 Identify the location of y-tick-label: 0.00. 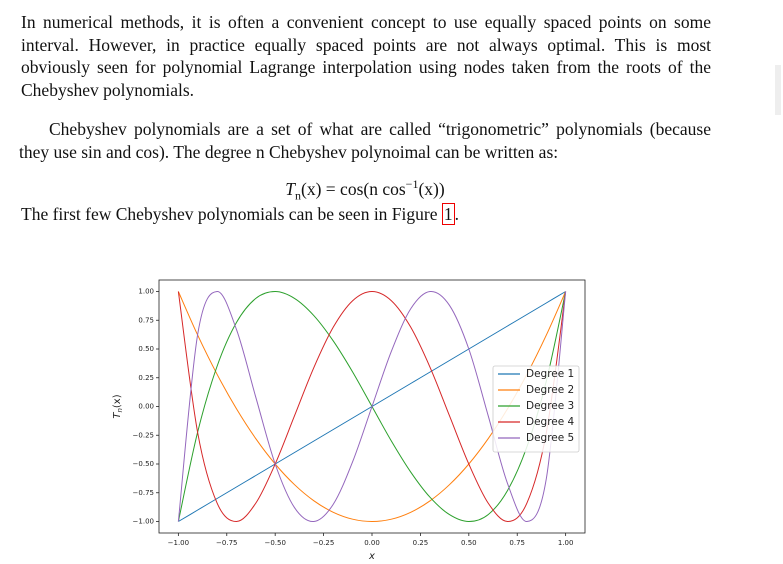
(146, 407).